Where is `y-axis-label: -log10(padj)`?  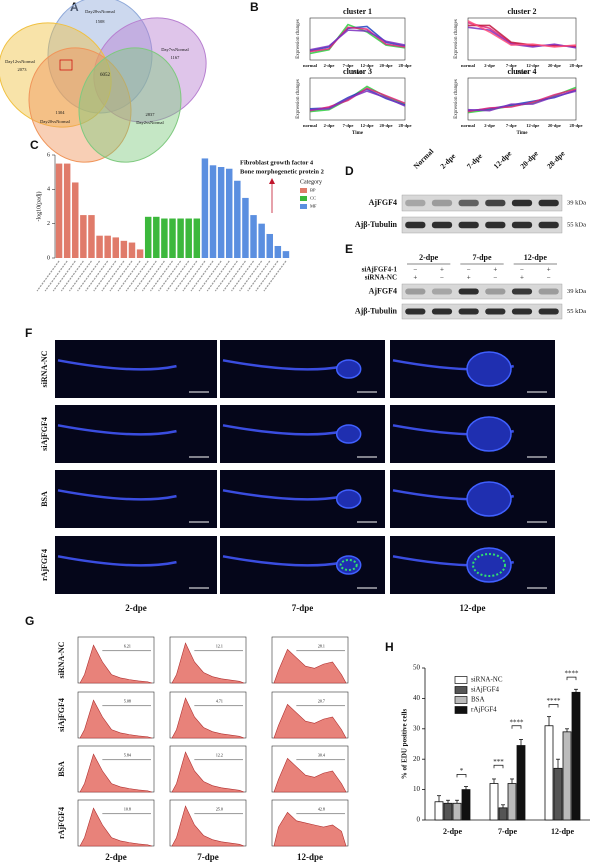
y-axis-label: -log10(padj) is located at coordinates (38, 207).